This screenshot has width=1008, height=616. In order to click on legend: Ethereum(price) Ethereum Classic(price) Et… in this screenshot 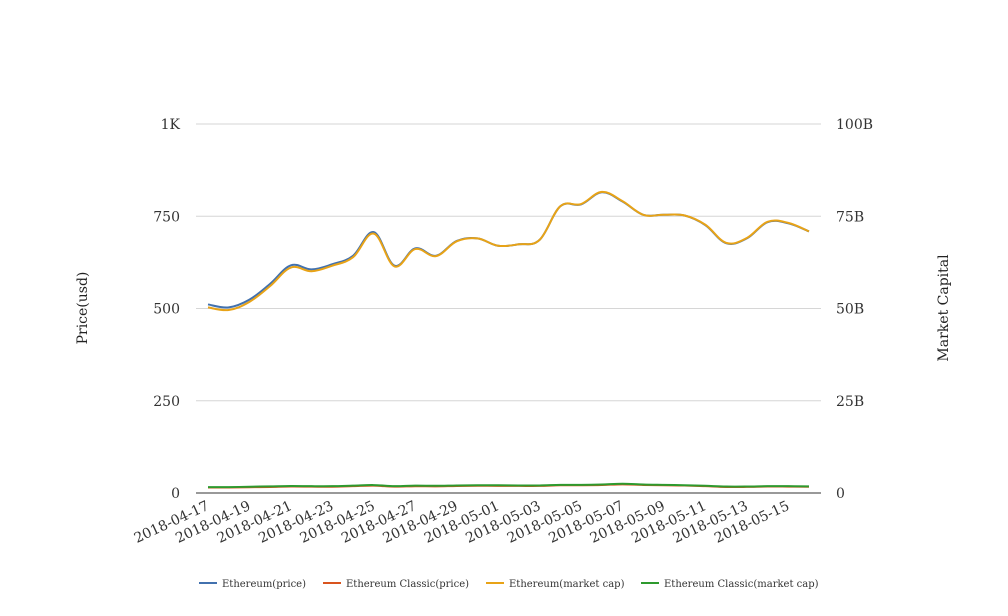, I will do `click(509, 584)`.